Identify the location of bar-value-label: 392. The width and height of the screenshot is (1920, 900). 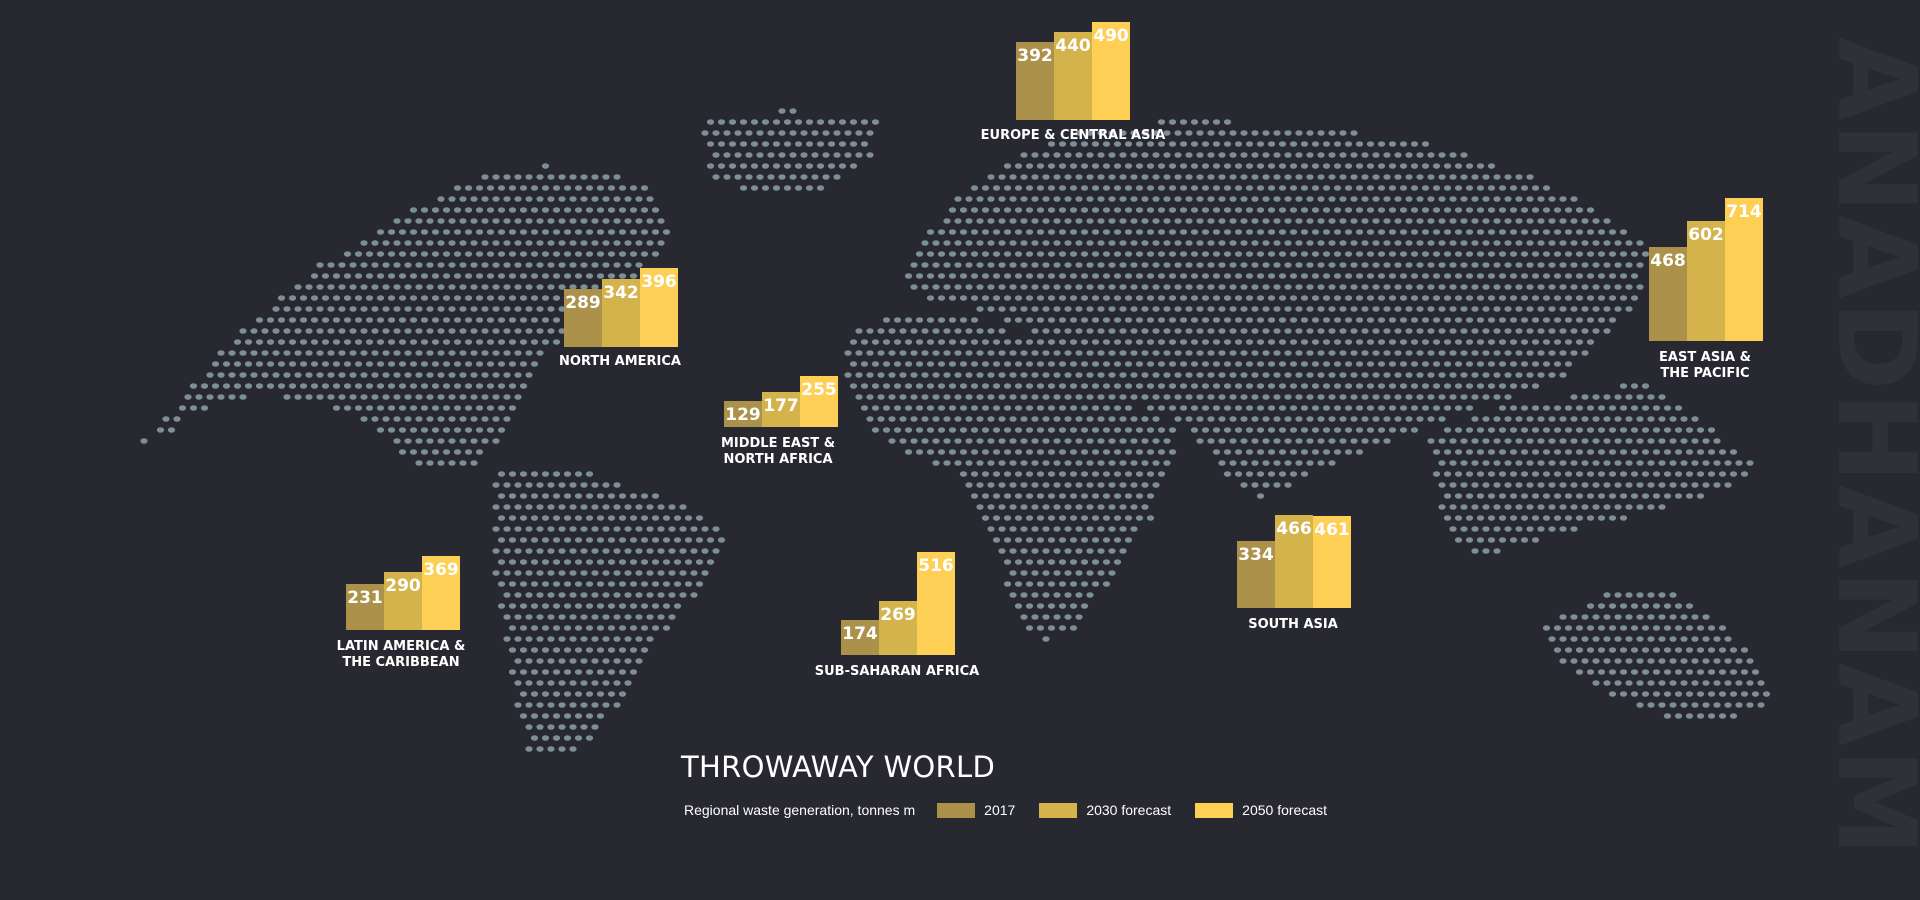
(1035, 56).